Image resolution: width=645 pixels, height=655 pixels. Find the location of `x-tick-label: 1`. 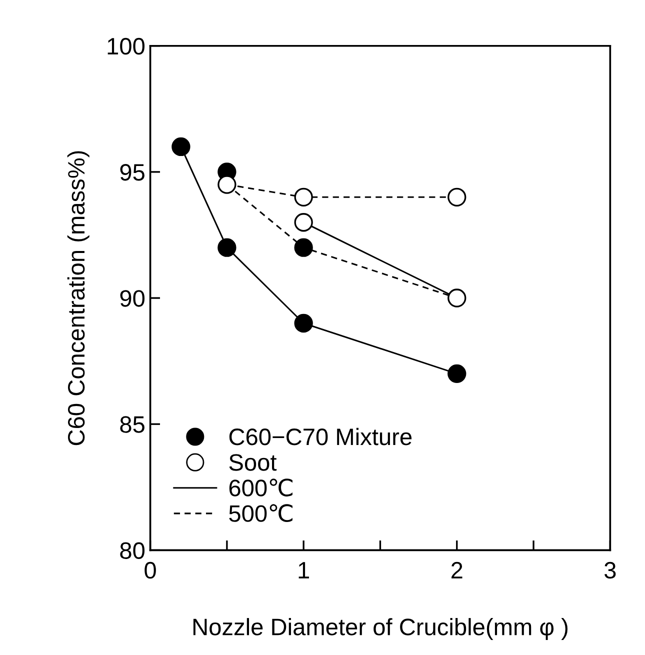

x-tick-label: 1 is located at coordinates (303, 570).